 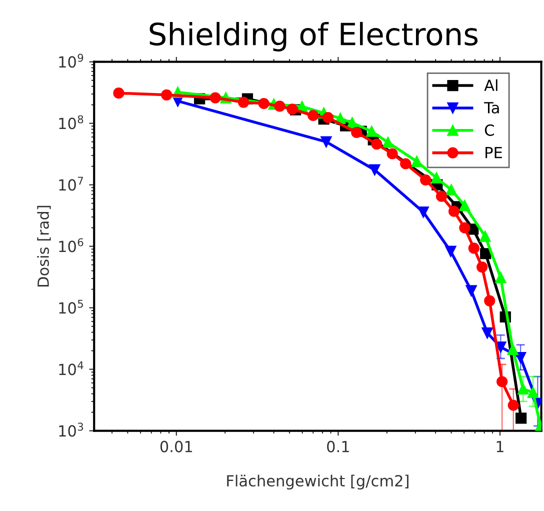 What do you see at coordinates (71, 368) in the screenshot?
I see `y-tick-label: 10$^{4}$` at bounding box center [71, 368].